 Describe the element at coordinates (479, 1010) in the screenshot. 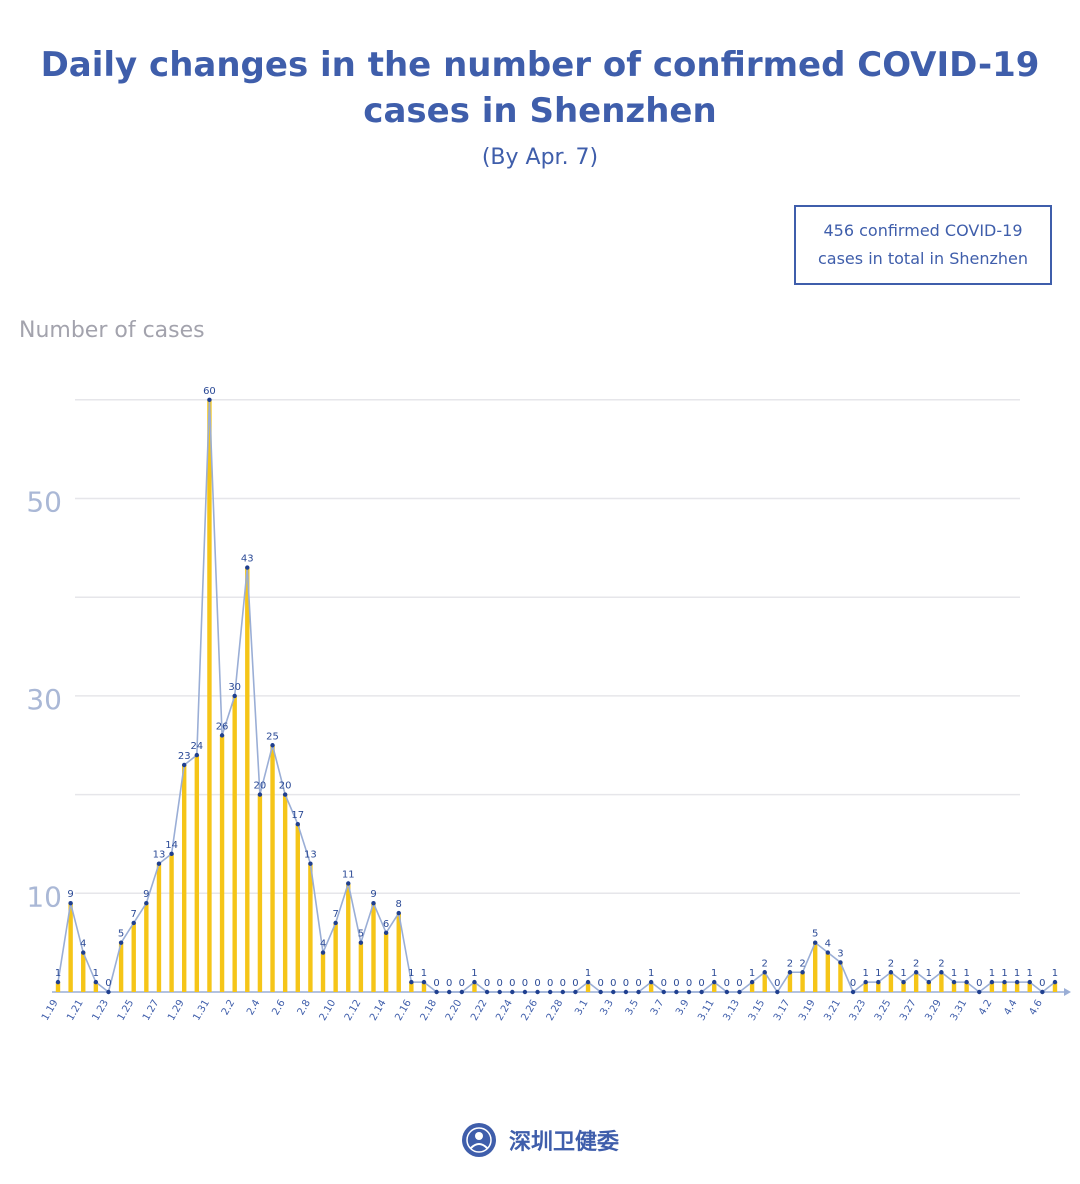

I see `x-tick-label: 2.22` at that location.